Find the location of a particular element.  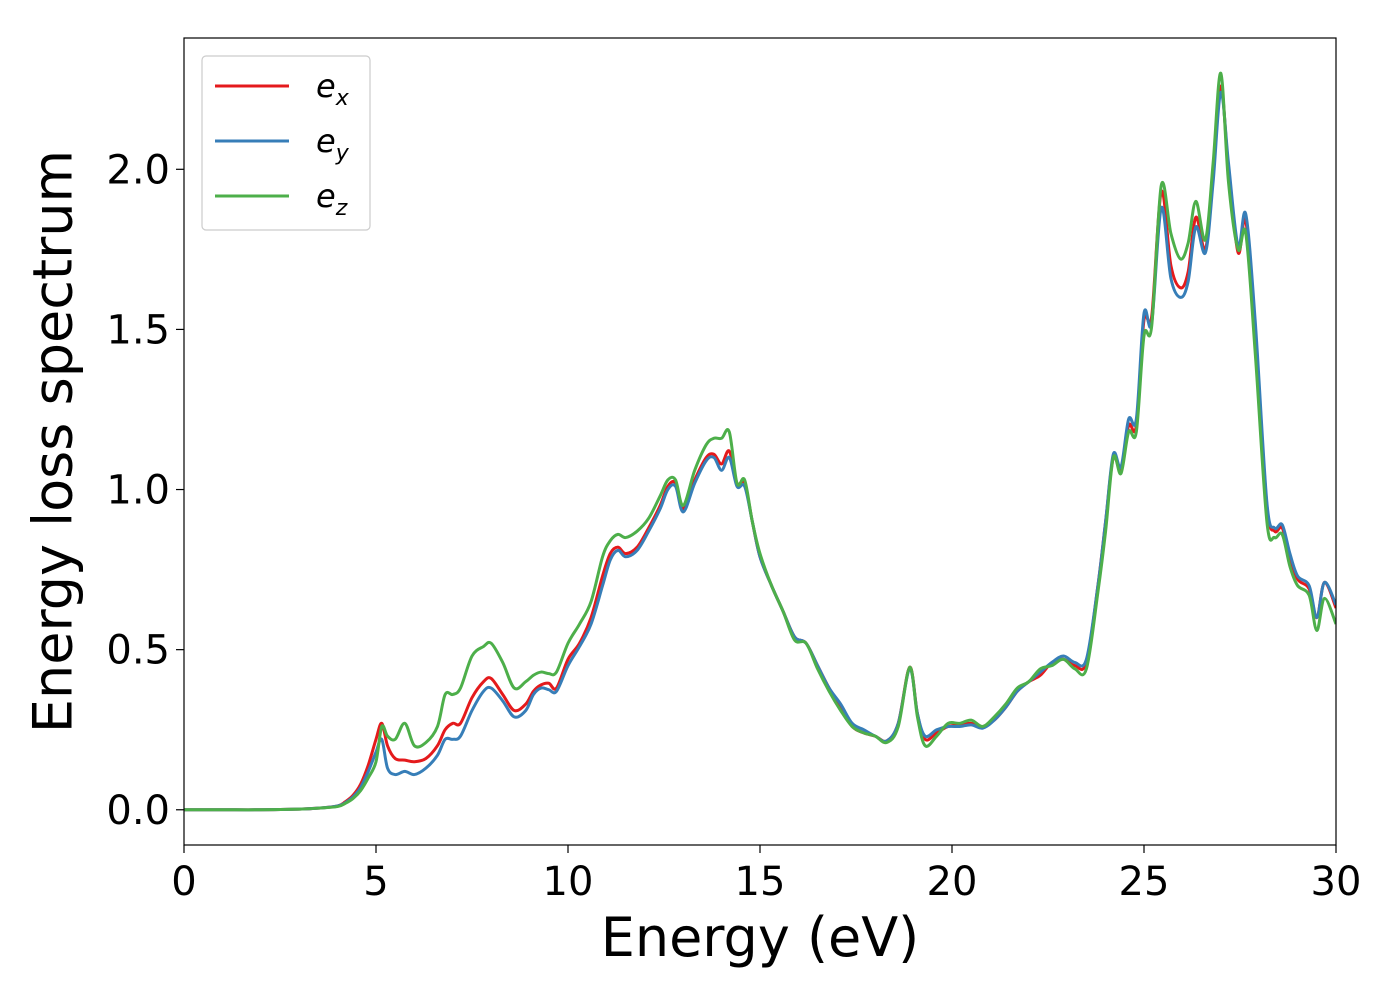

x-tick-label: 30 is located at coordinates (1336, 882).